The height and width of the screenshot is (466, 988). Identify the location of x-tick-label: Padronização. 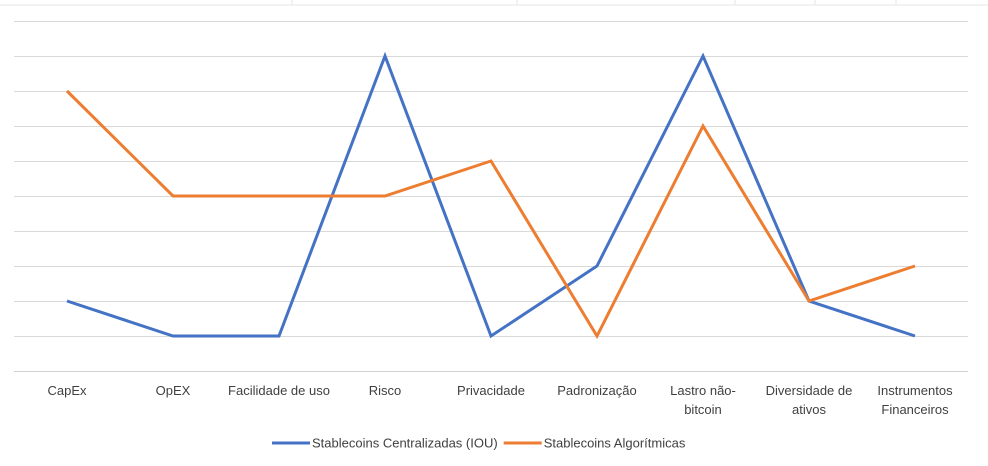
(597, 390).